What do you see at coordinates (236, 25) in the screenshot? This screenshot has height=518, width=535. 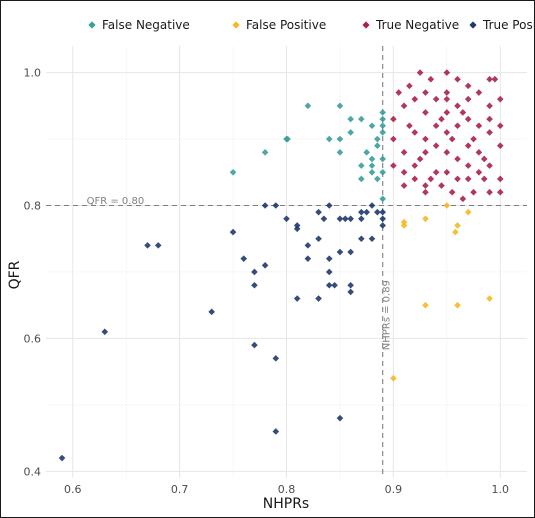 I see `legend-key-false-positive` at bounding box center [236, 25].